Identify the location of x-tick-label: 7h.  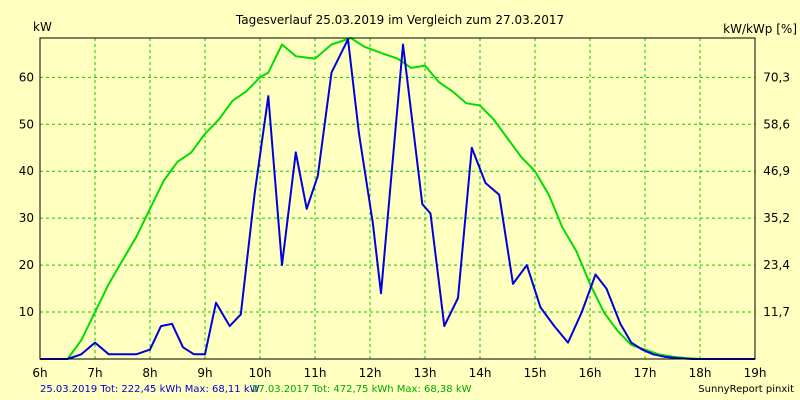
(94, 373).